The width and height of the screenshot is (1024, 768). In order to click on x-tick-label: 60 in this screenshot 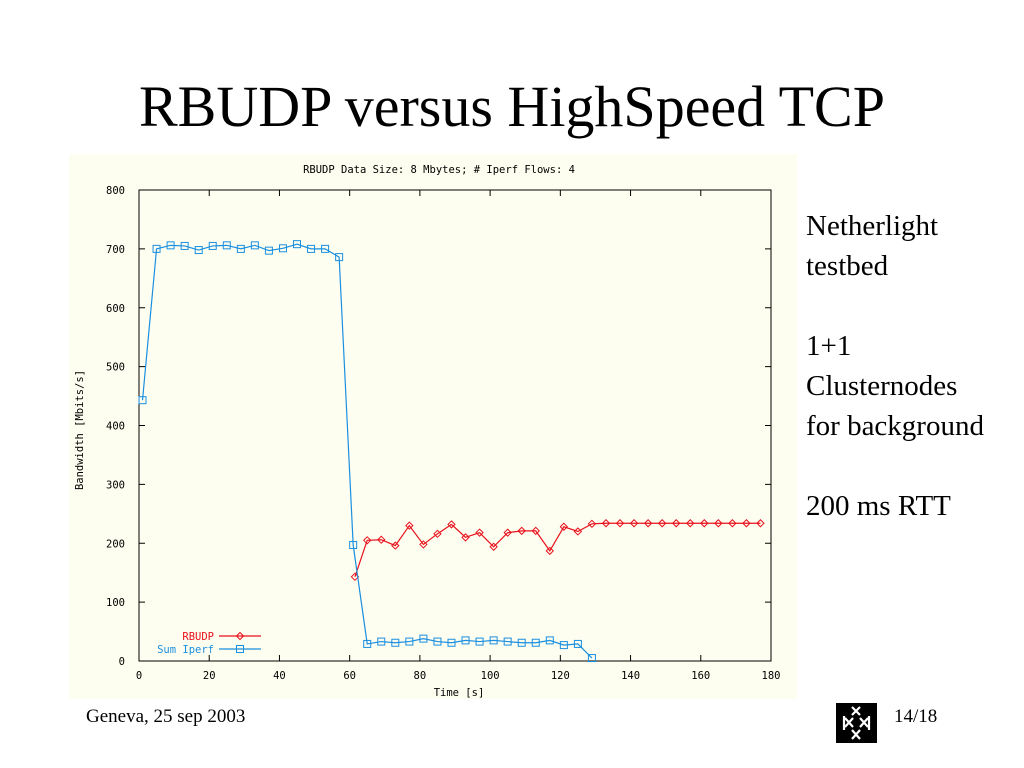, I will do `click(349, 676)`.